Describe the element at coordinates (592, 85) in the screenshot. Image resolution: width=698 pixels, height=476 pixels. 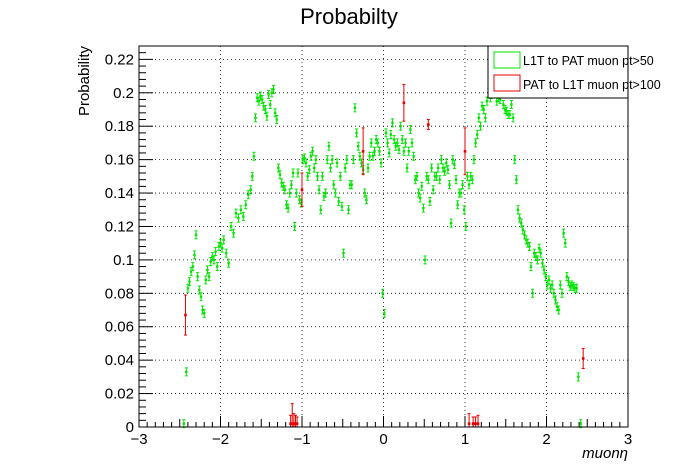
I see `legend-label-pat-to-l1t: PAT to L1T muon pt>100` at that location.